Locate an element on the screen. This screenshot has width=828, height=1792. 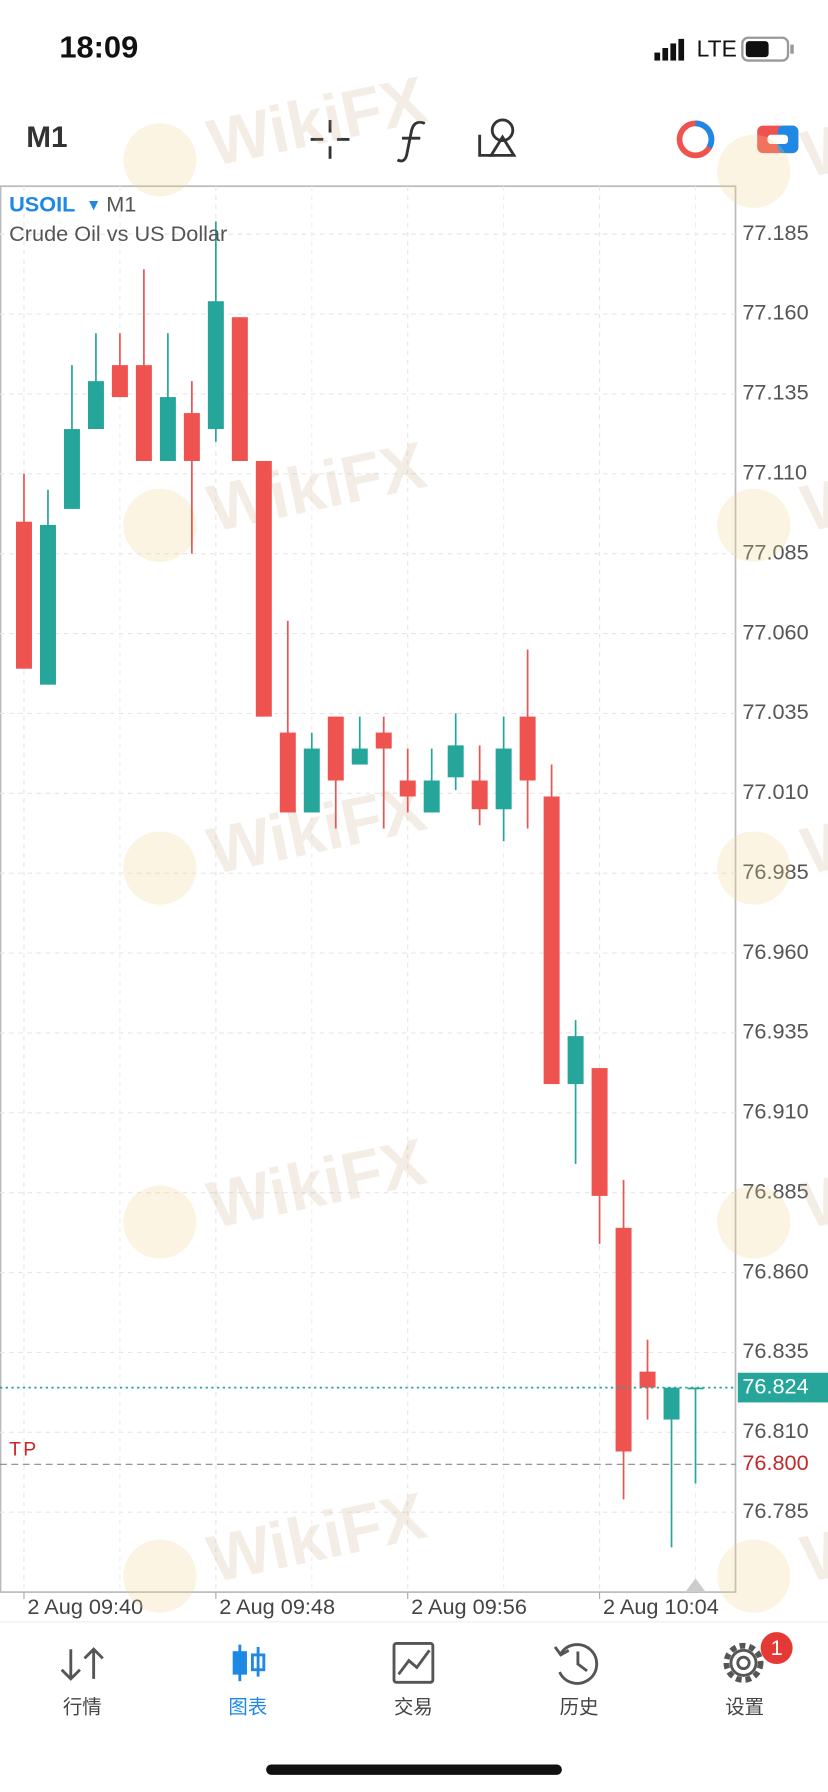
tab-label: 行情 is located at coordinates (82, 1708).